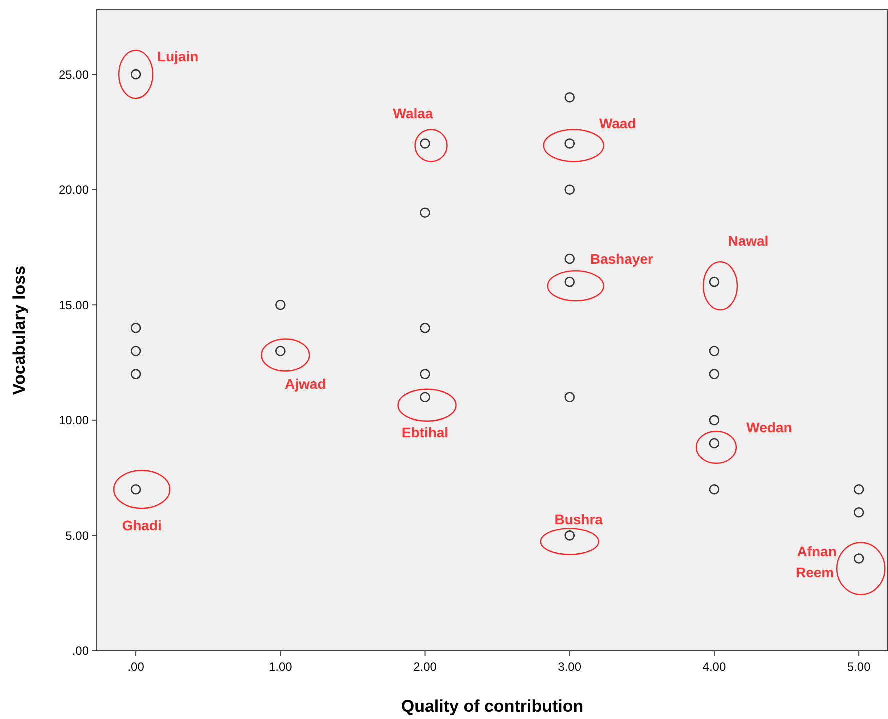 The width and height of the screenshot is (888, 719). I want to click on y-tick-label: 5.00, so click(78, 535).